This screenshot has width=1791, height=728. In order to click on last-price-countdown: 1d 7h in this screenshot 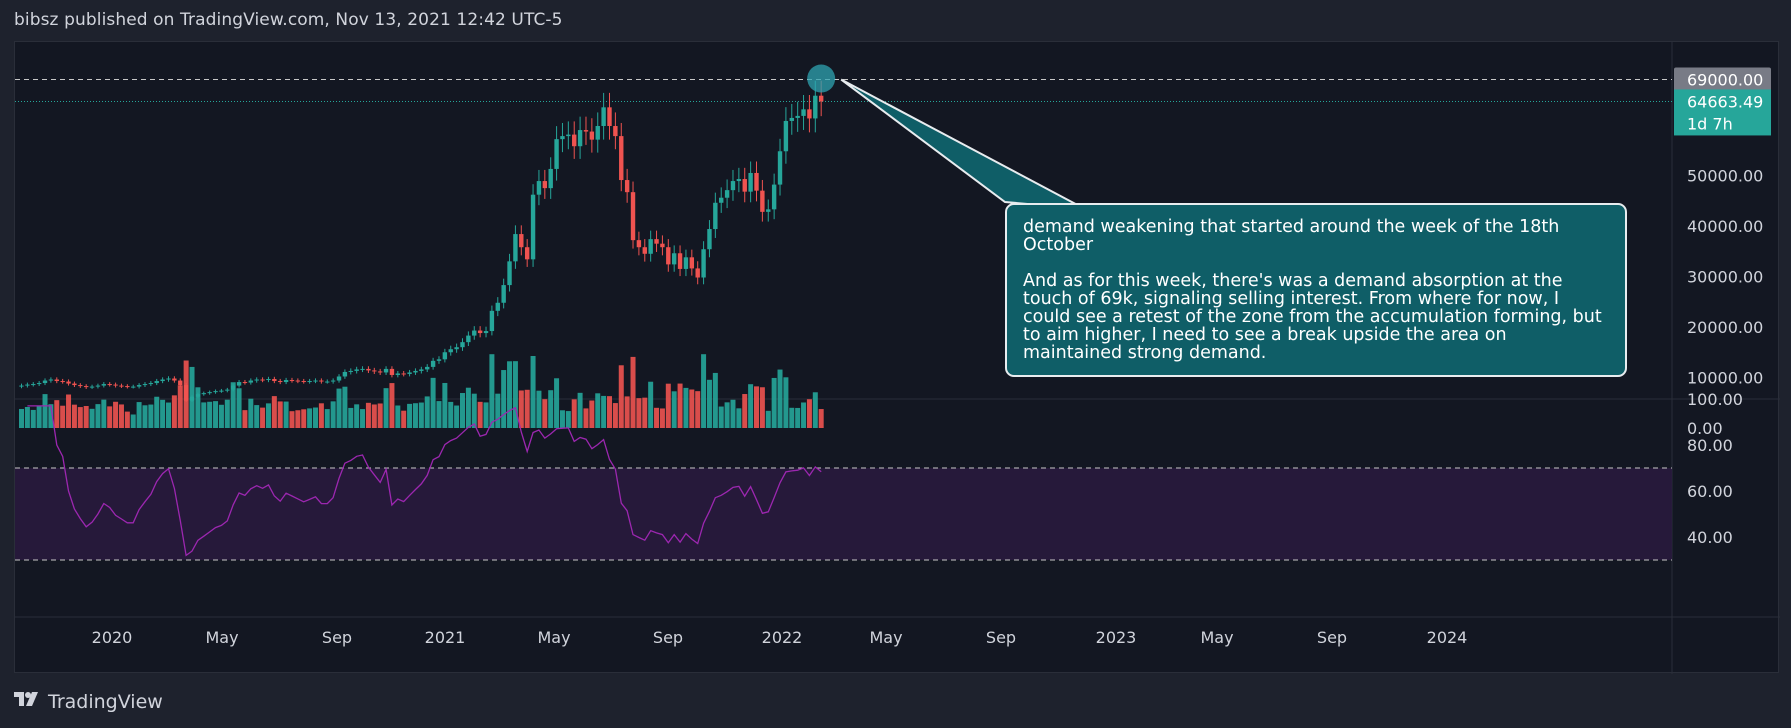, I will do `click(1710, 123)`.